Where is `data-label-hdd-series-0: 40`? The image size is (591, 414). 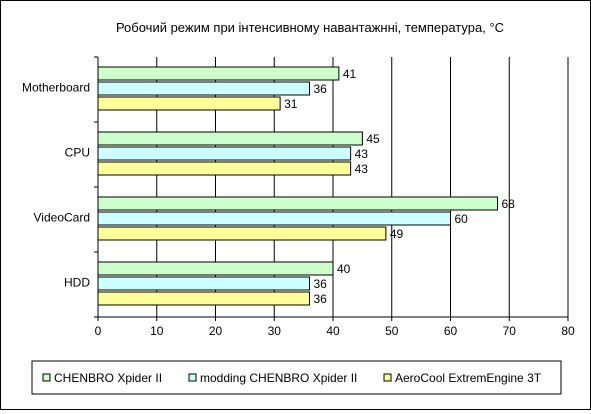 data-label-hdd-series-0: 40 is located at coordinates (344, 269).